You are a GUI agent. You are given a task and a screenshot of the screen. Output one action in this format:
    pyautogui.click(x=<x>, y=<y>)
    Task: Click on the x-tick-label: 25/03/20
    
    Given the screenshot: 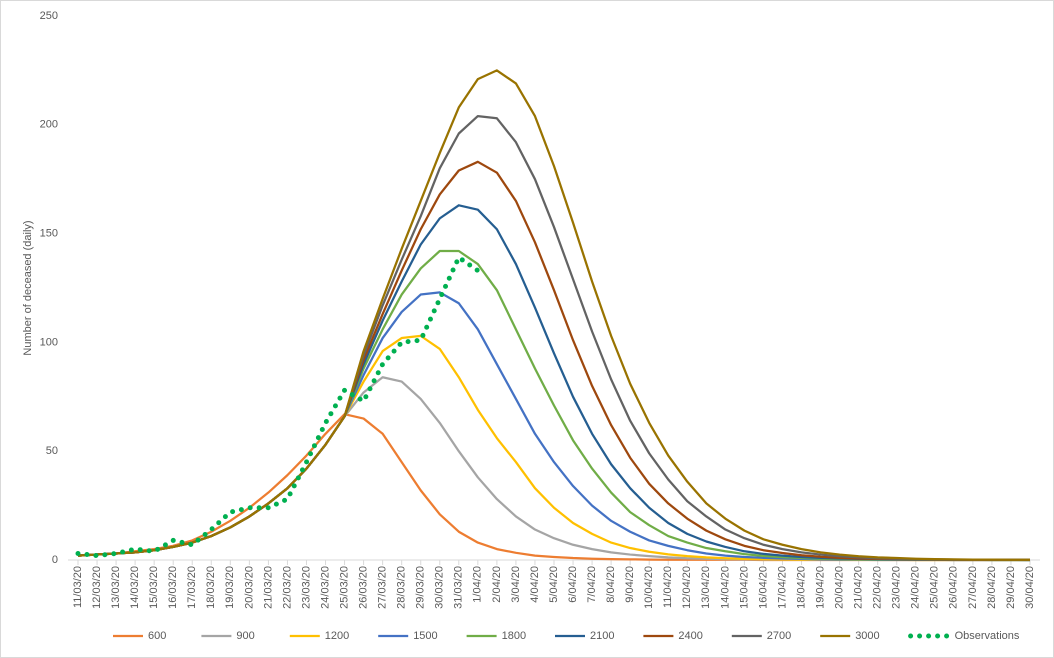 What is the action you would take?
    pyautogui.click(x=344, y=587)
    